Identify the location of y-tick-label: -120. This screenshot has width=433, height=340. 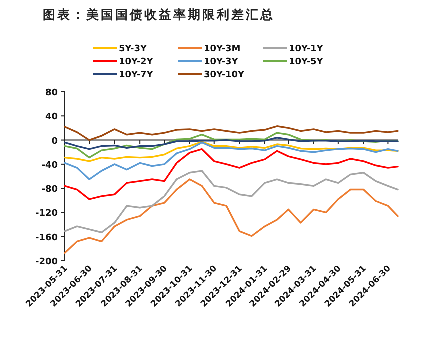
(46, 214).